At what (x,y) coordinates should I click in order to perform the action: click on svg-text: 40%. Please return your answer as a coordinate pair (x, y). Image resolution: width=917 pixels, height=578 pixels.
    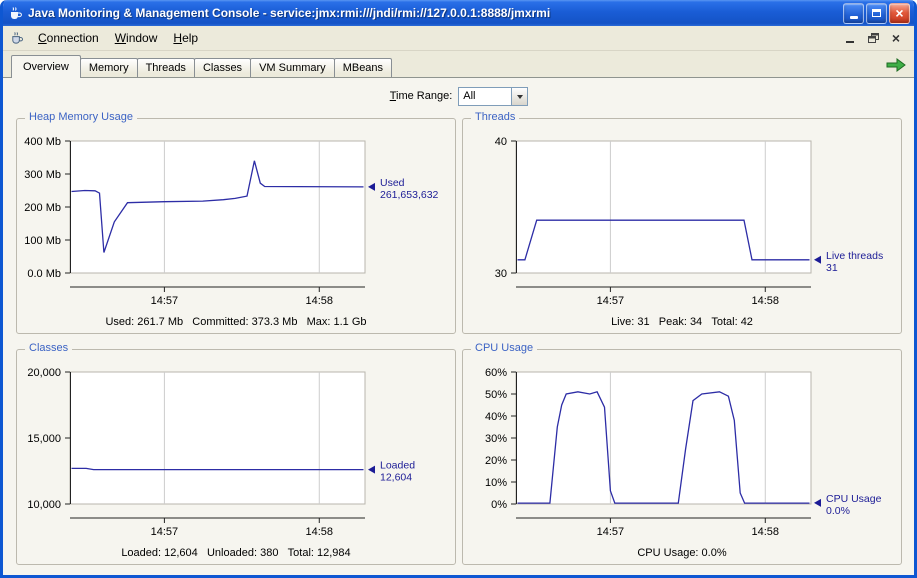
    Looking at the image, I should click on (496, 417).